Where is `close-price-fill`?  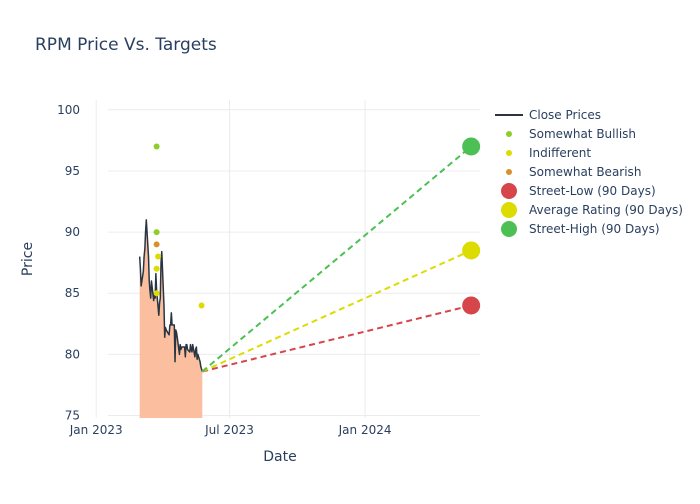
close-price-fill is located at coordinates (171, 318).